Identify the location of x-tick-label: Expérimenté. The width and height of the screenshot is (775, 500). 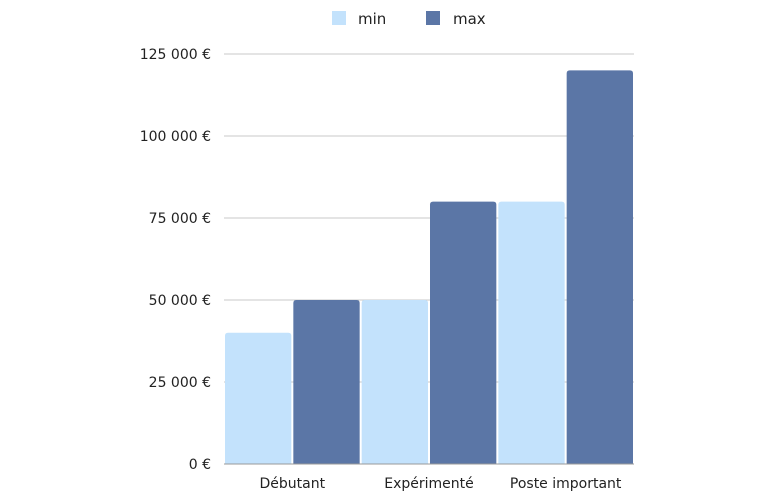
(429, 484).